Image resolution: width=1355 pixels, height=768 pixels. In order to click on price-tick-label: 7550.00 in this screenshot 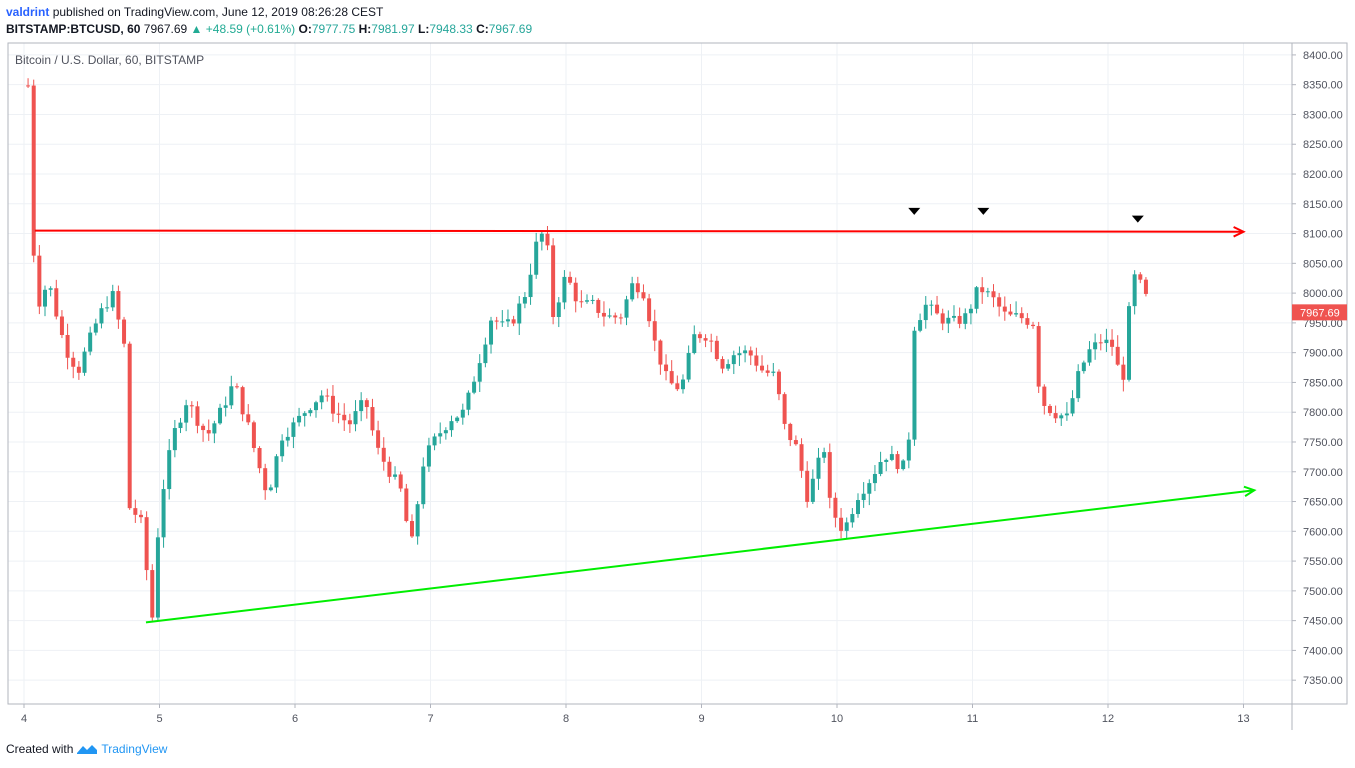, I will do `click(1323, 562)`.